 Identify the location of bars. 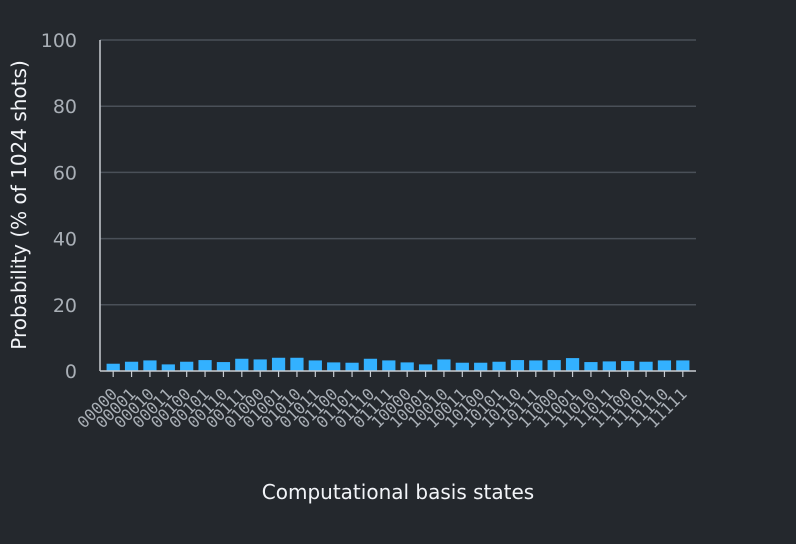
(398, 364).